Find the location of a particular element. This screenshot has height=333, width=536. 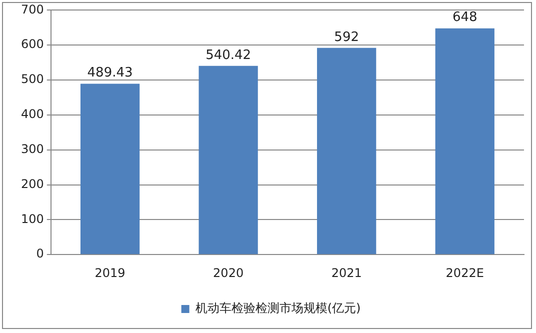

data-label: 592 is located at coordinates (347, 37).